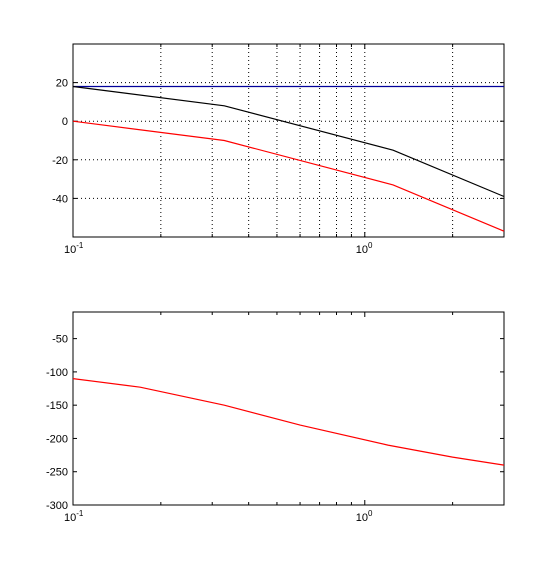  I want to click on y-tick-label: -50, so click(60, 340).